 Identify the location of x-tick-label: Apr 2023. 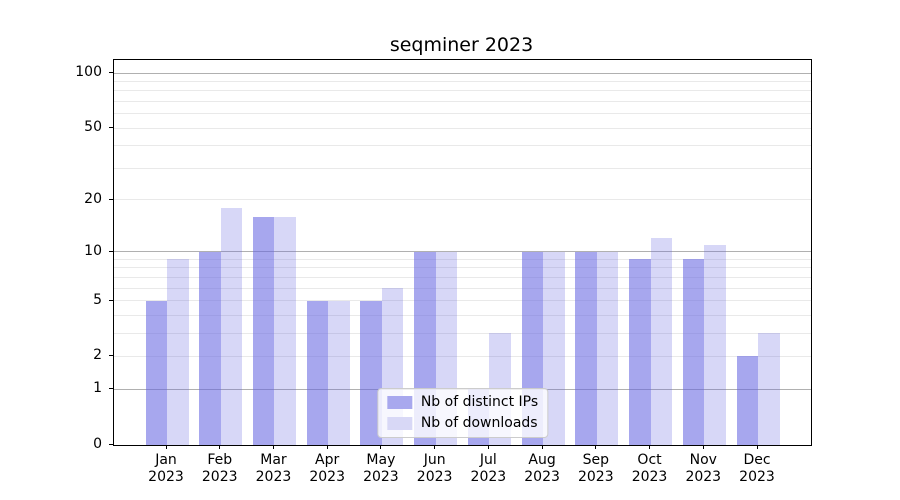
(327, 468).